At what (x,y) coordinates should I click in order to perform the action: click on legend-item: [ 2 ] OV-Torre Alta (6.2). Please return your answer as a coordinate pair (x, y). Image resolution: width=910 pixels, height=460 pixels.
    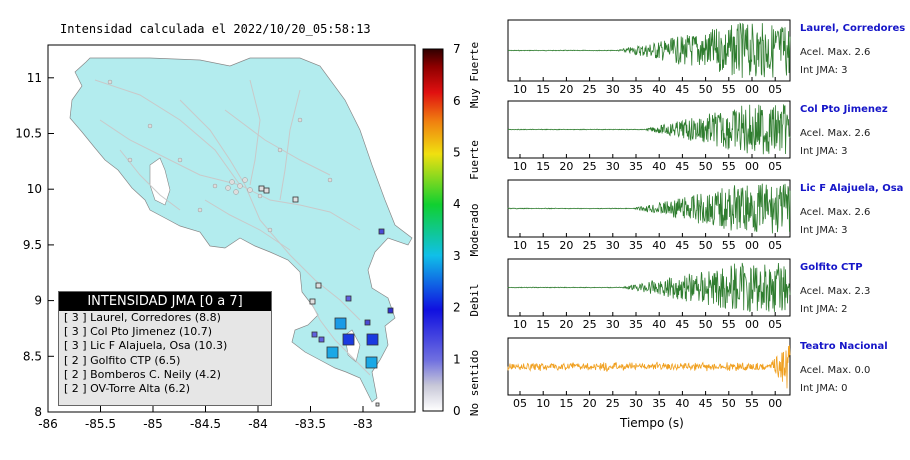
    Looking at the image, I should click on (127, 388).